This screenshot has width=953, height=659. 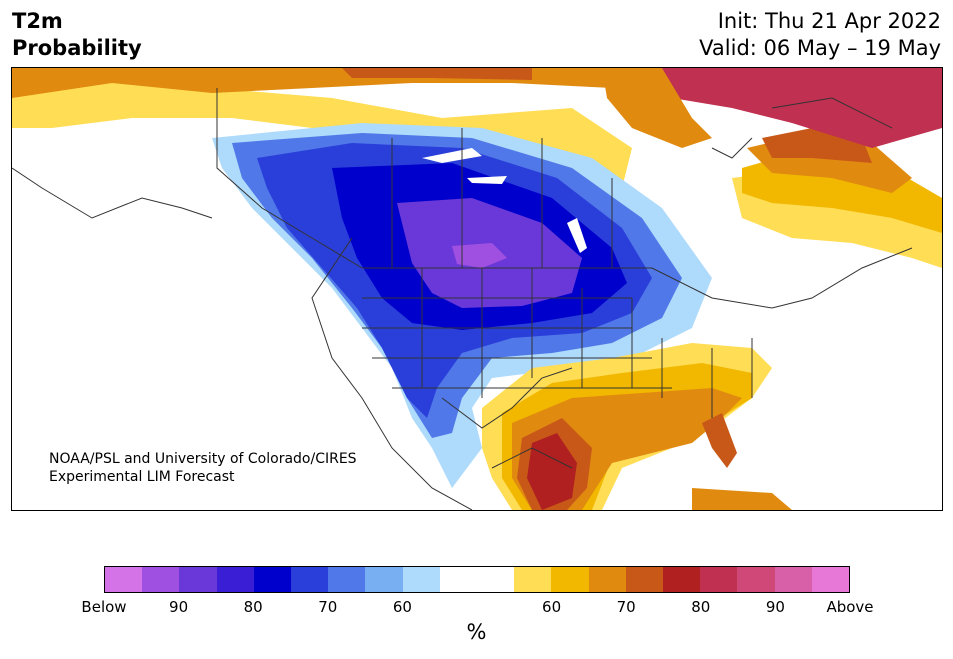 I want to click on colorbar-ticks: Below 90 80 70 60 60 70 80 90 Above, so click(x=477, y=608).